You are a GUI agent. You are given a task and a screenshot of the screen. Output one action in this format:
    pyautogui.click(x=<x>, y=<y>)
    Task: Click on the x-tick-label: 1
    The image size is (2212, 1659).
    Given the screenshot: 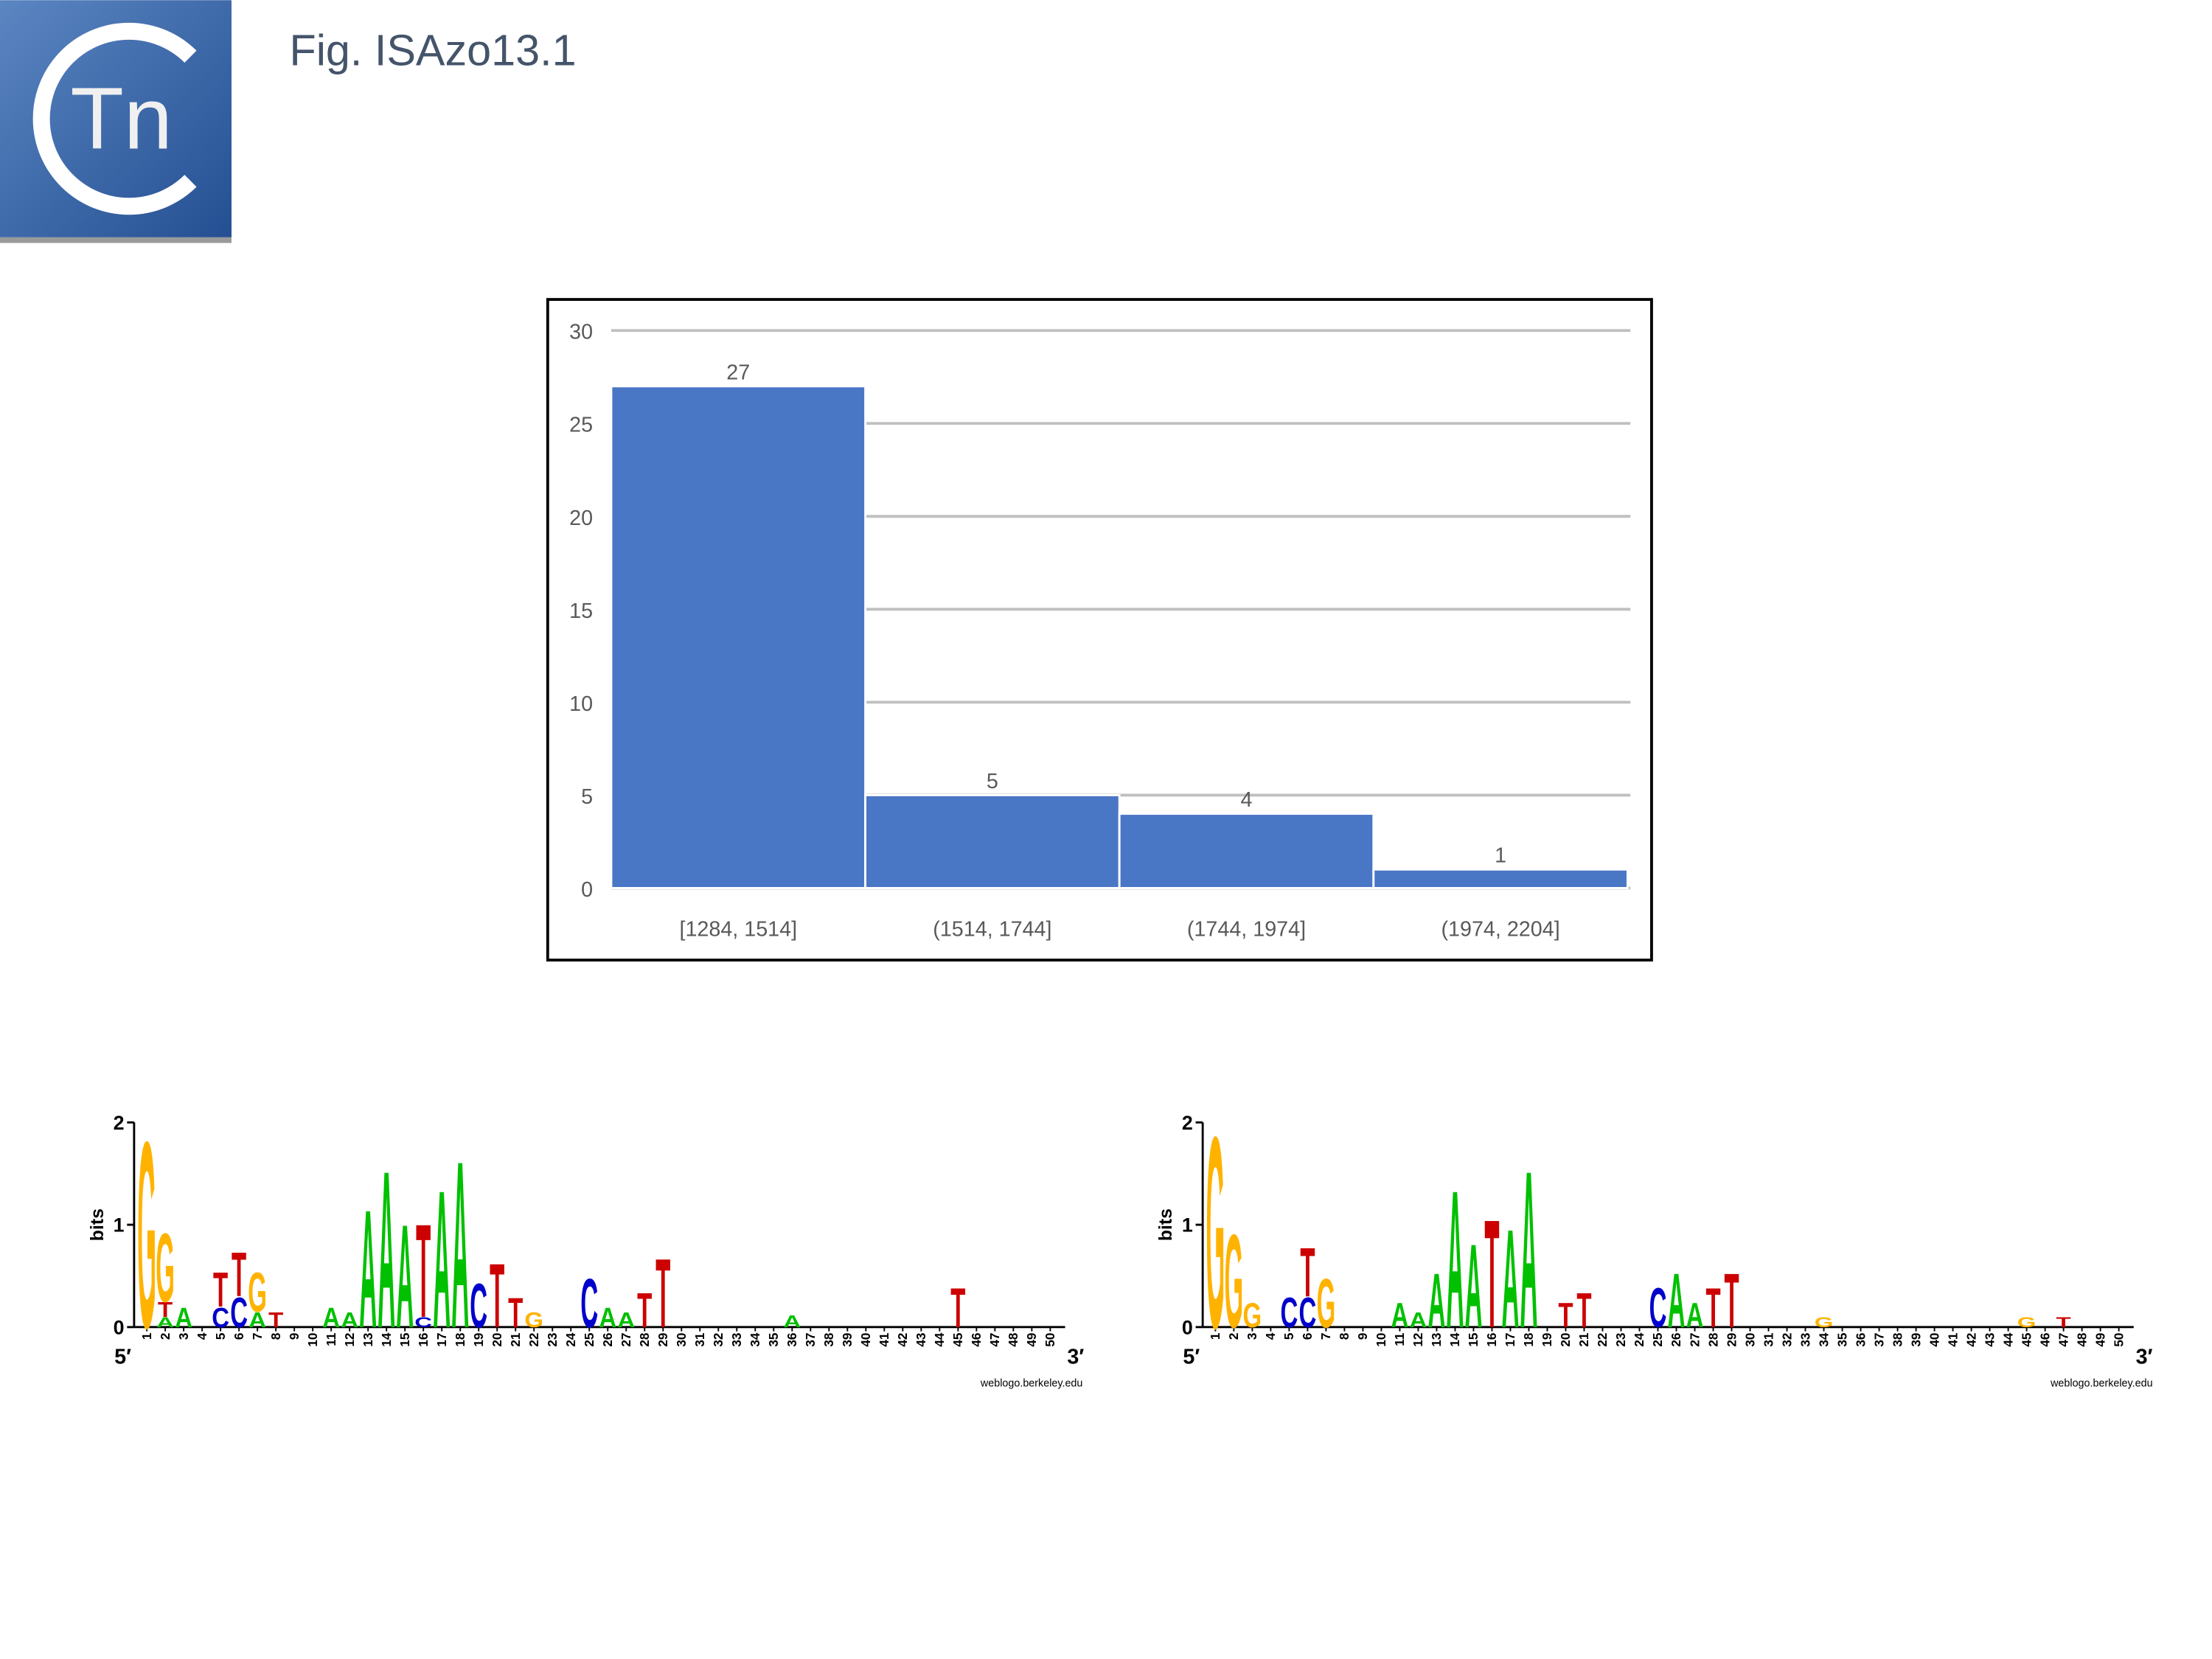 What is the action you would take?
    pyautogui.click(x=146, y=1336)
    